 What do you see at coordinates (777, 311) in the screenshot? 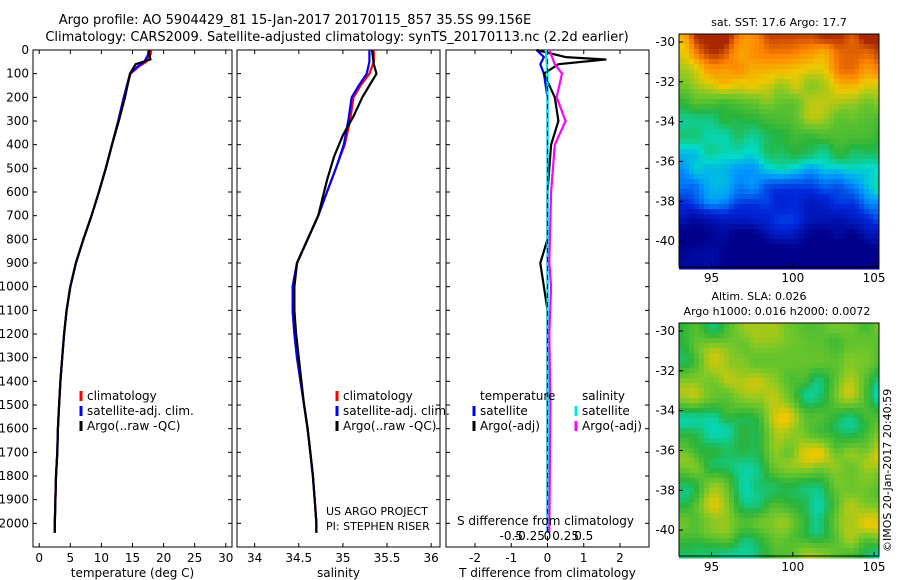
I see `map-subtitle: Argo h1000: 0.016 h2000: 0.0072` at bounding box center [777, 311].